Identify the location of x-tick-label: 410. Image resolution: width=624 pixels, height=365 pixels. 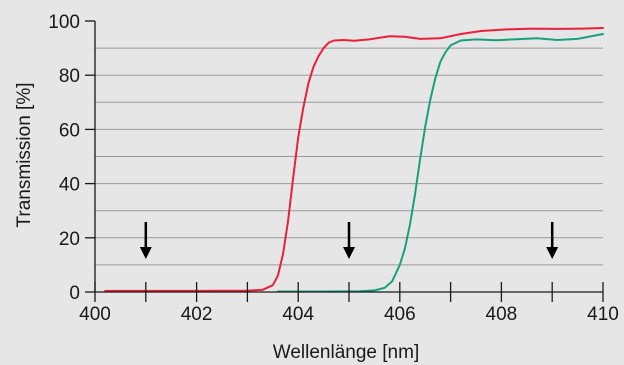
(603, 314).